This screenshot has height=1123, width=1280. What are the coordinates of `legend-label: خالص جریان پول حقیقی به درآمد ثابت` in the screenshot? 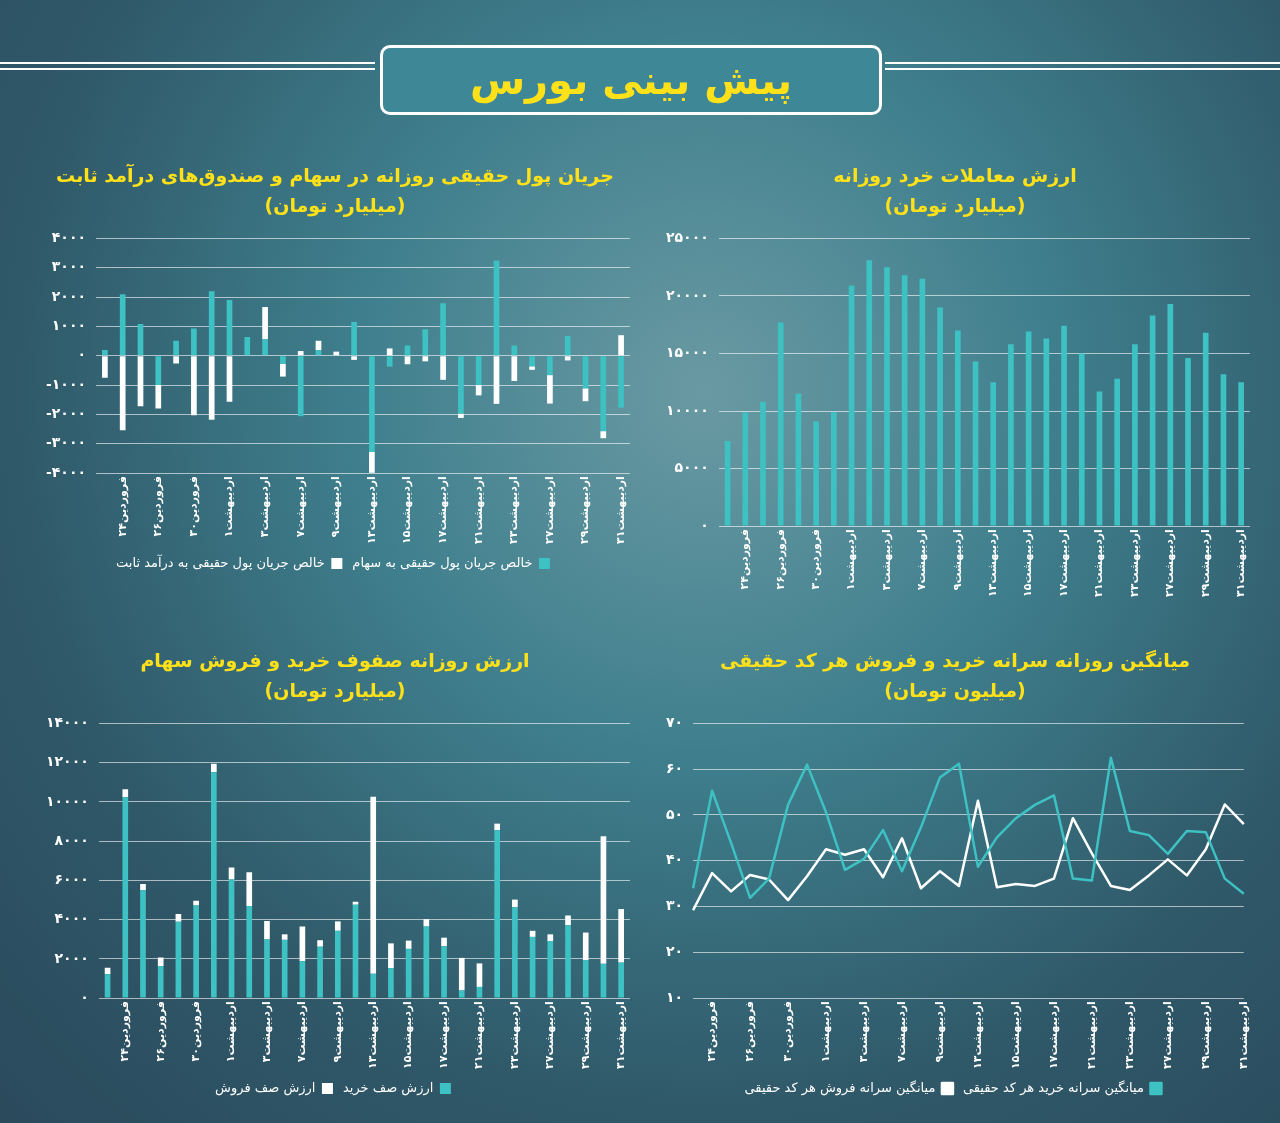 It's located at (220, 562).